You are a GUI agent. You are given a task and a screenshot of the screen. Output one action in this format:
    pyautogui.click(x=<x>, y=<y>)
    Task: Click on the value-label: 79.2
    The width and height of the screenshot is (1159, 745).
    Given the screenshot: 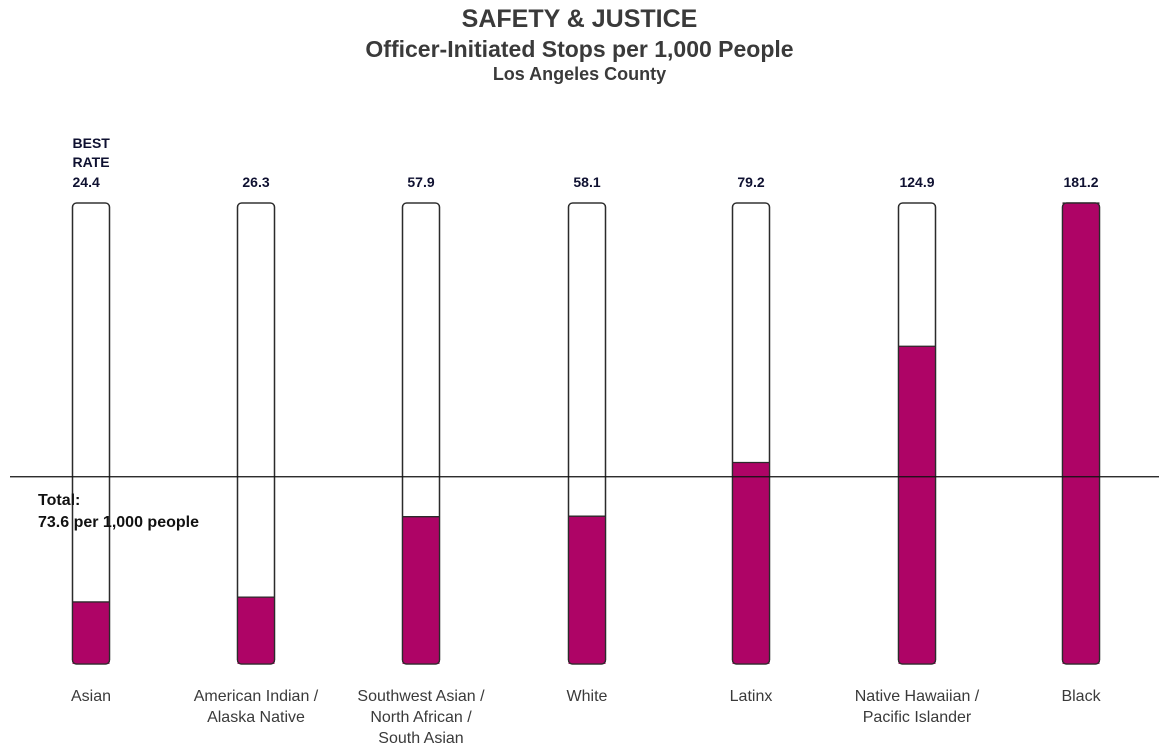 What is the action you would take?
    pyautogui.click(x=750, y=182)
    